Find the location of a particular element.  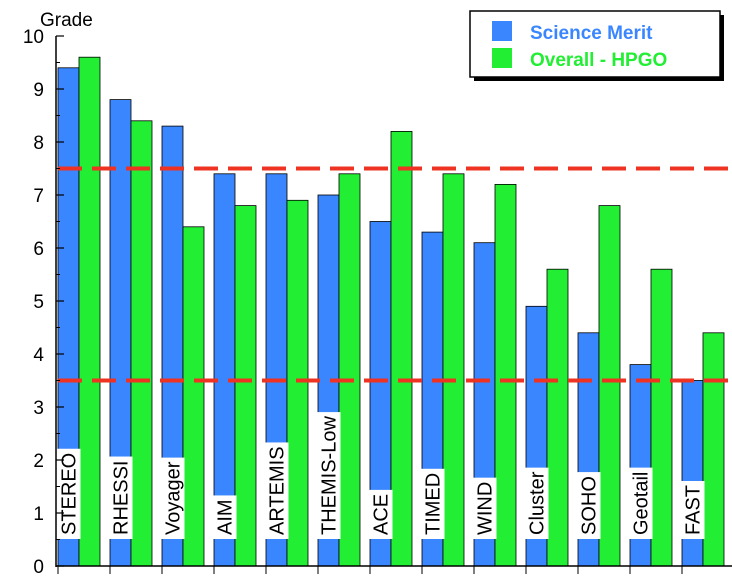

category-label-bg-cluster is located at coordinates (536, 503).